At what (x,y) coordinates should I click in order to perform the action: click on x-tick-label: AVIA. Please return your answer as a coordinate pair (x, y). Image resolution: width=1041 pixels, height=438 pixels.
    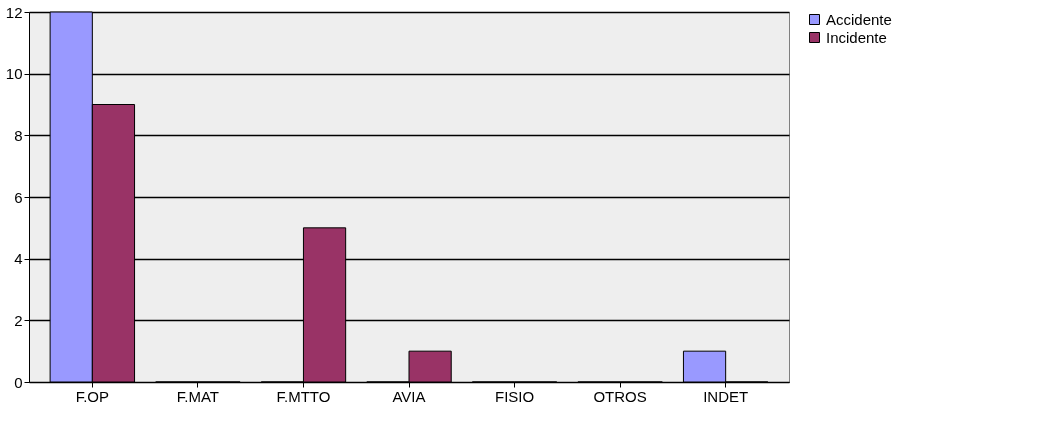
    Looking at the image, I should click on (409, 396).